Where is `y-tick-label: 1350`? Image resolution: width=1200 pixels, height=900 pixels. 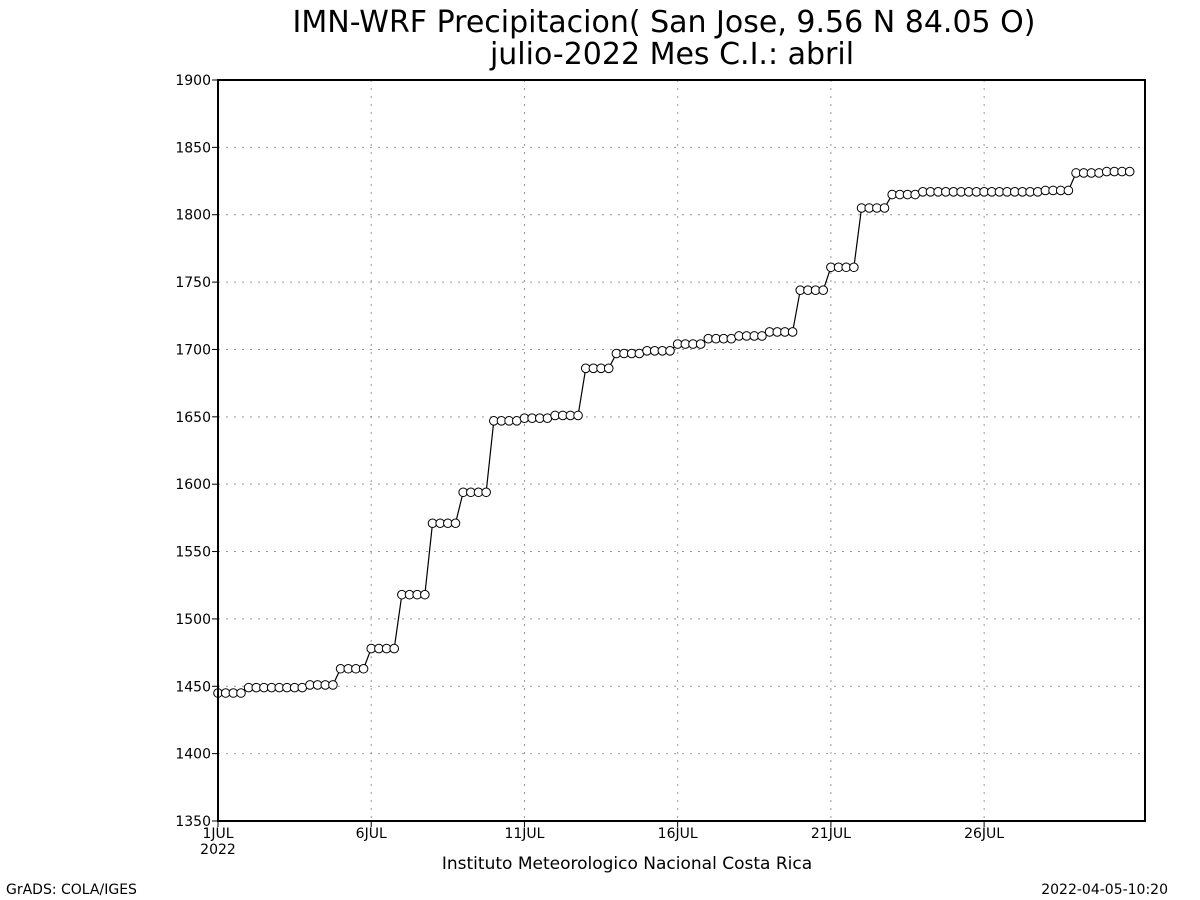 y-tick-label: 1350 is located at coordinates (193, 822).